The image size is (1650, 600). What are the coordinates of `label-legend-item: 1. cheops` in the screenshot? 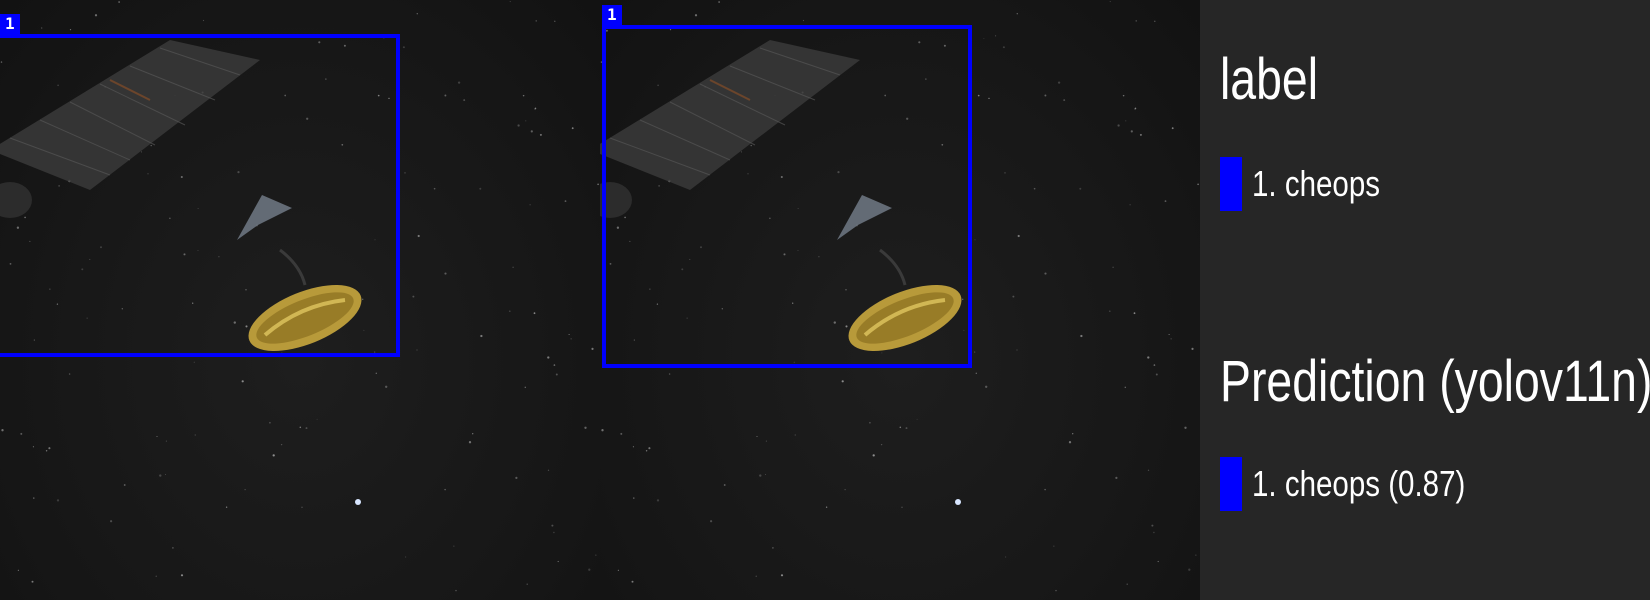 It's located at (1314, 184).